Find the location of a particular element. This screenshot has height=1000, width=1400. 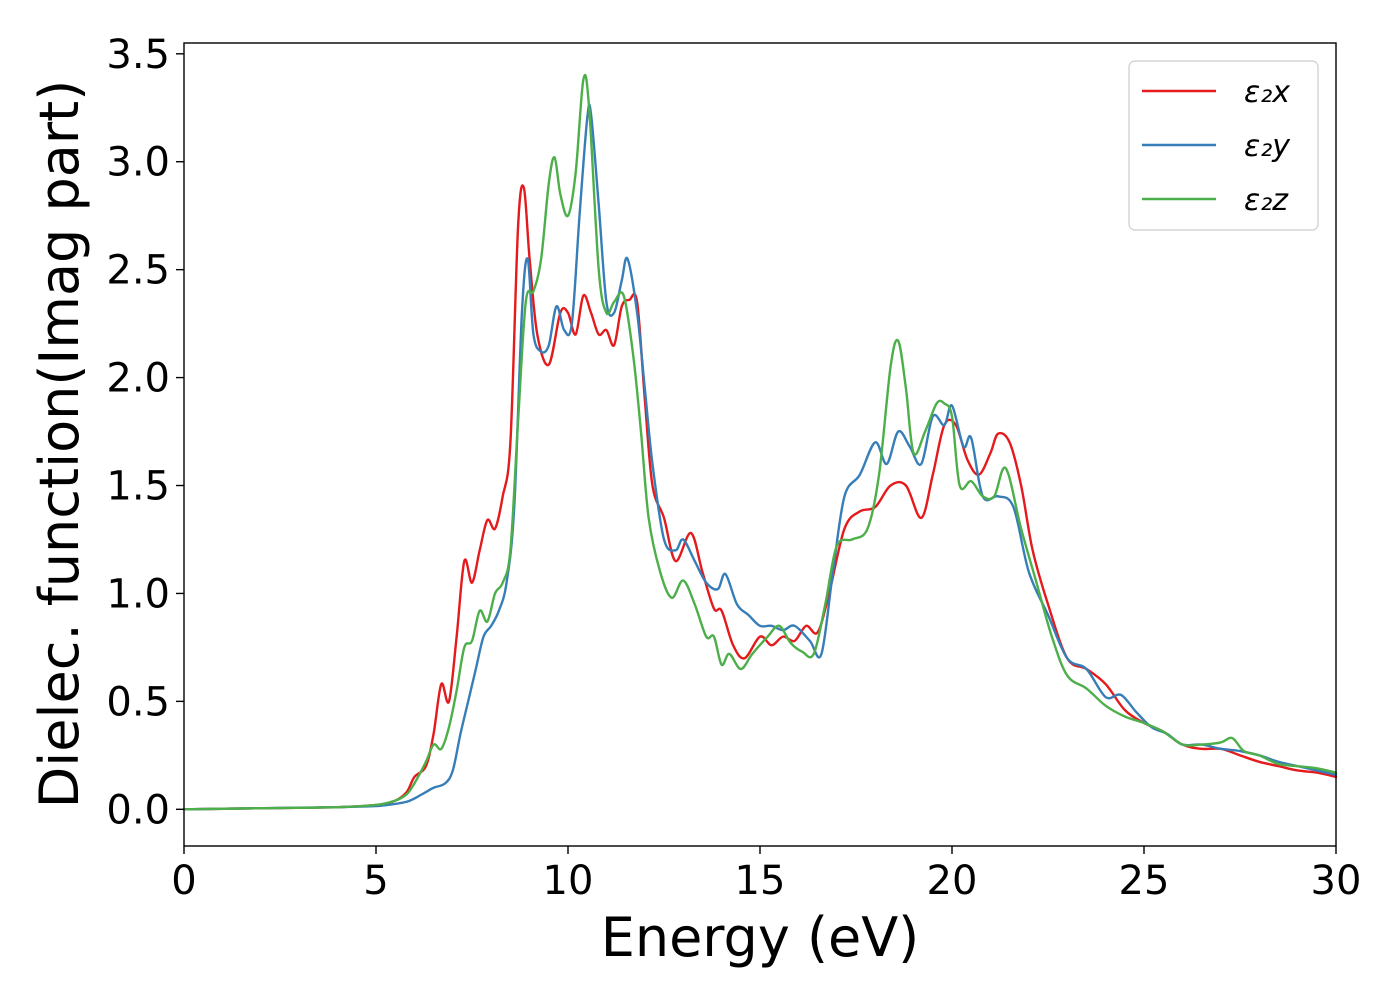

x-tick-label: 20 is located at coordinates (952, 881).